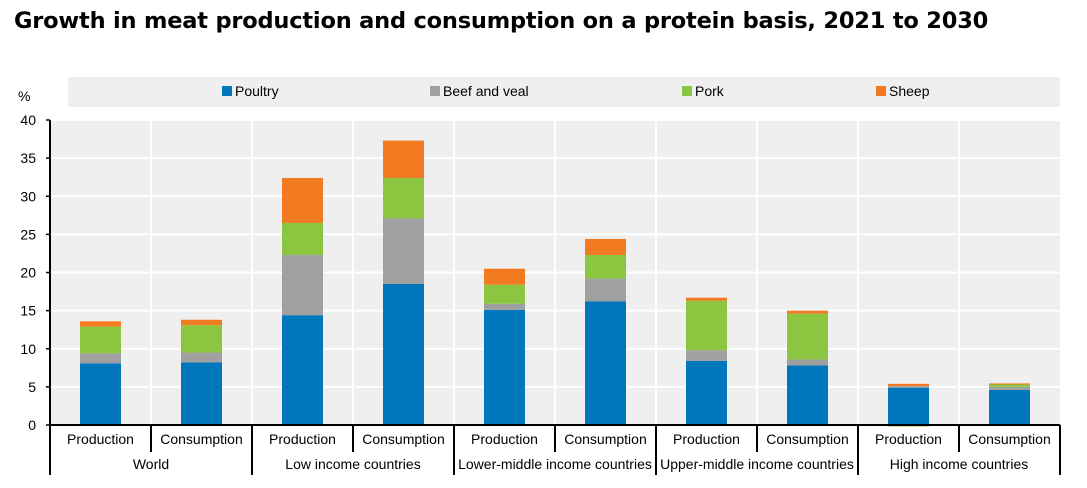  I want to click on y-tick-label: 5, so click(32, 387).